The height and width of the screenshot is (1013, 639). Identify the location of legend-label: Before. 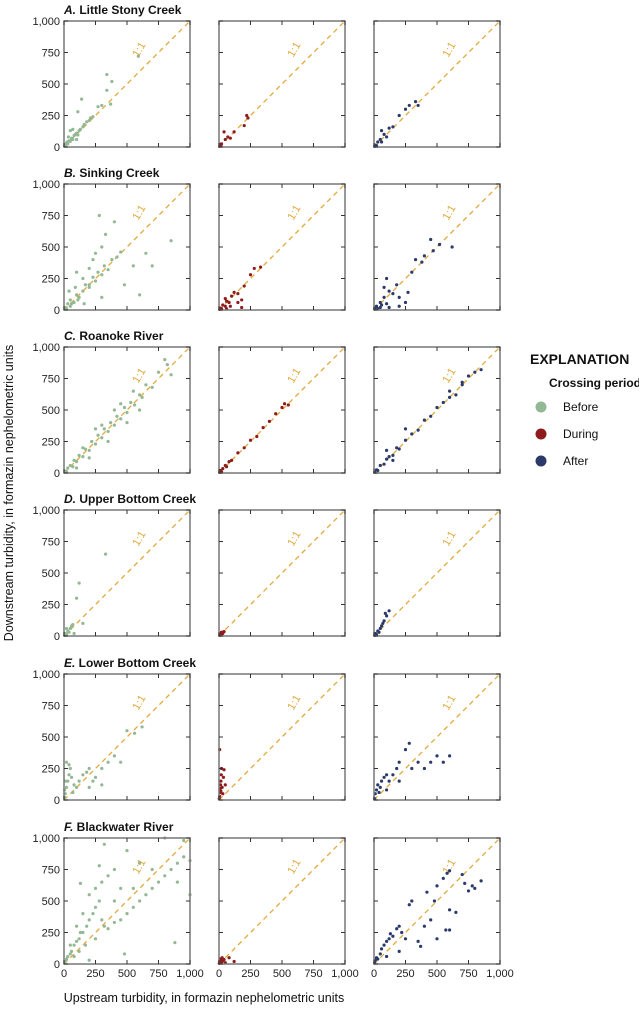
(581, 407).